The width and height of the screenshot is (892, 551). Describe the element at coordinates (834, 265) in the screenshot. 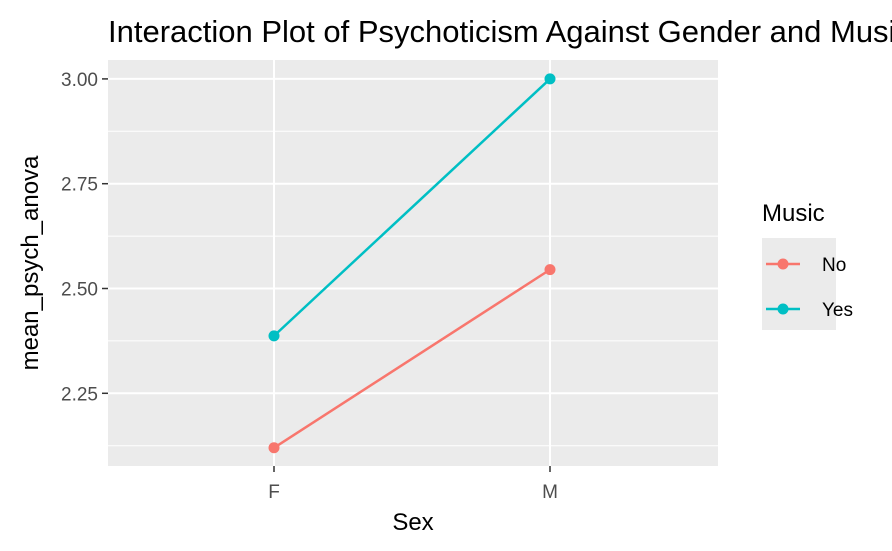

I see `legend-label-no: No` at that location.